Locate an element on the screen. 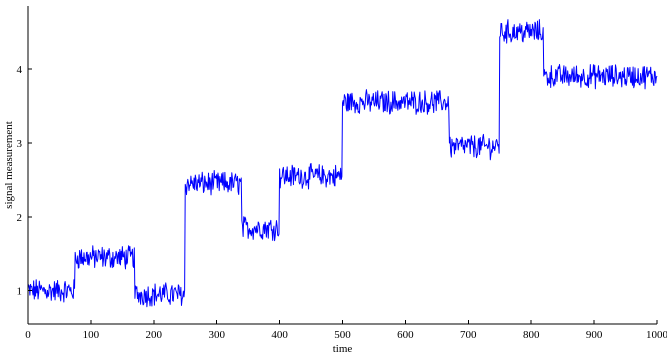  y-tick-label: 3 is located at coordinates (20, 144).